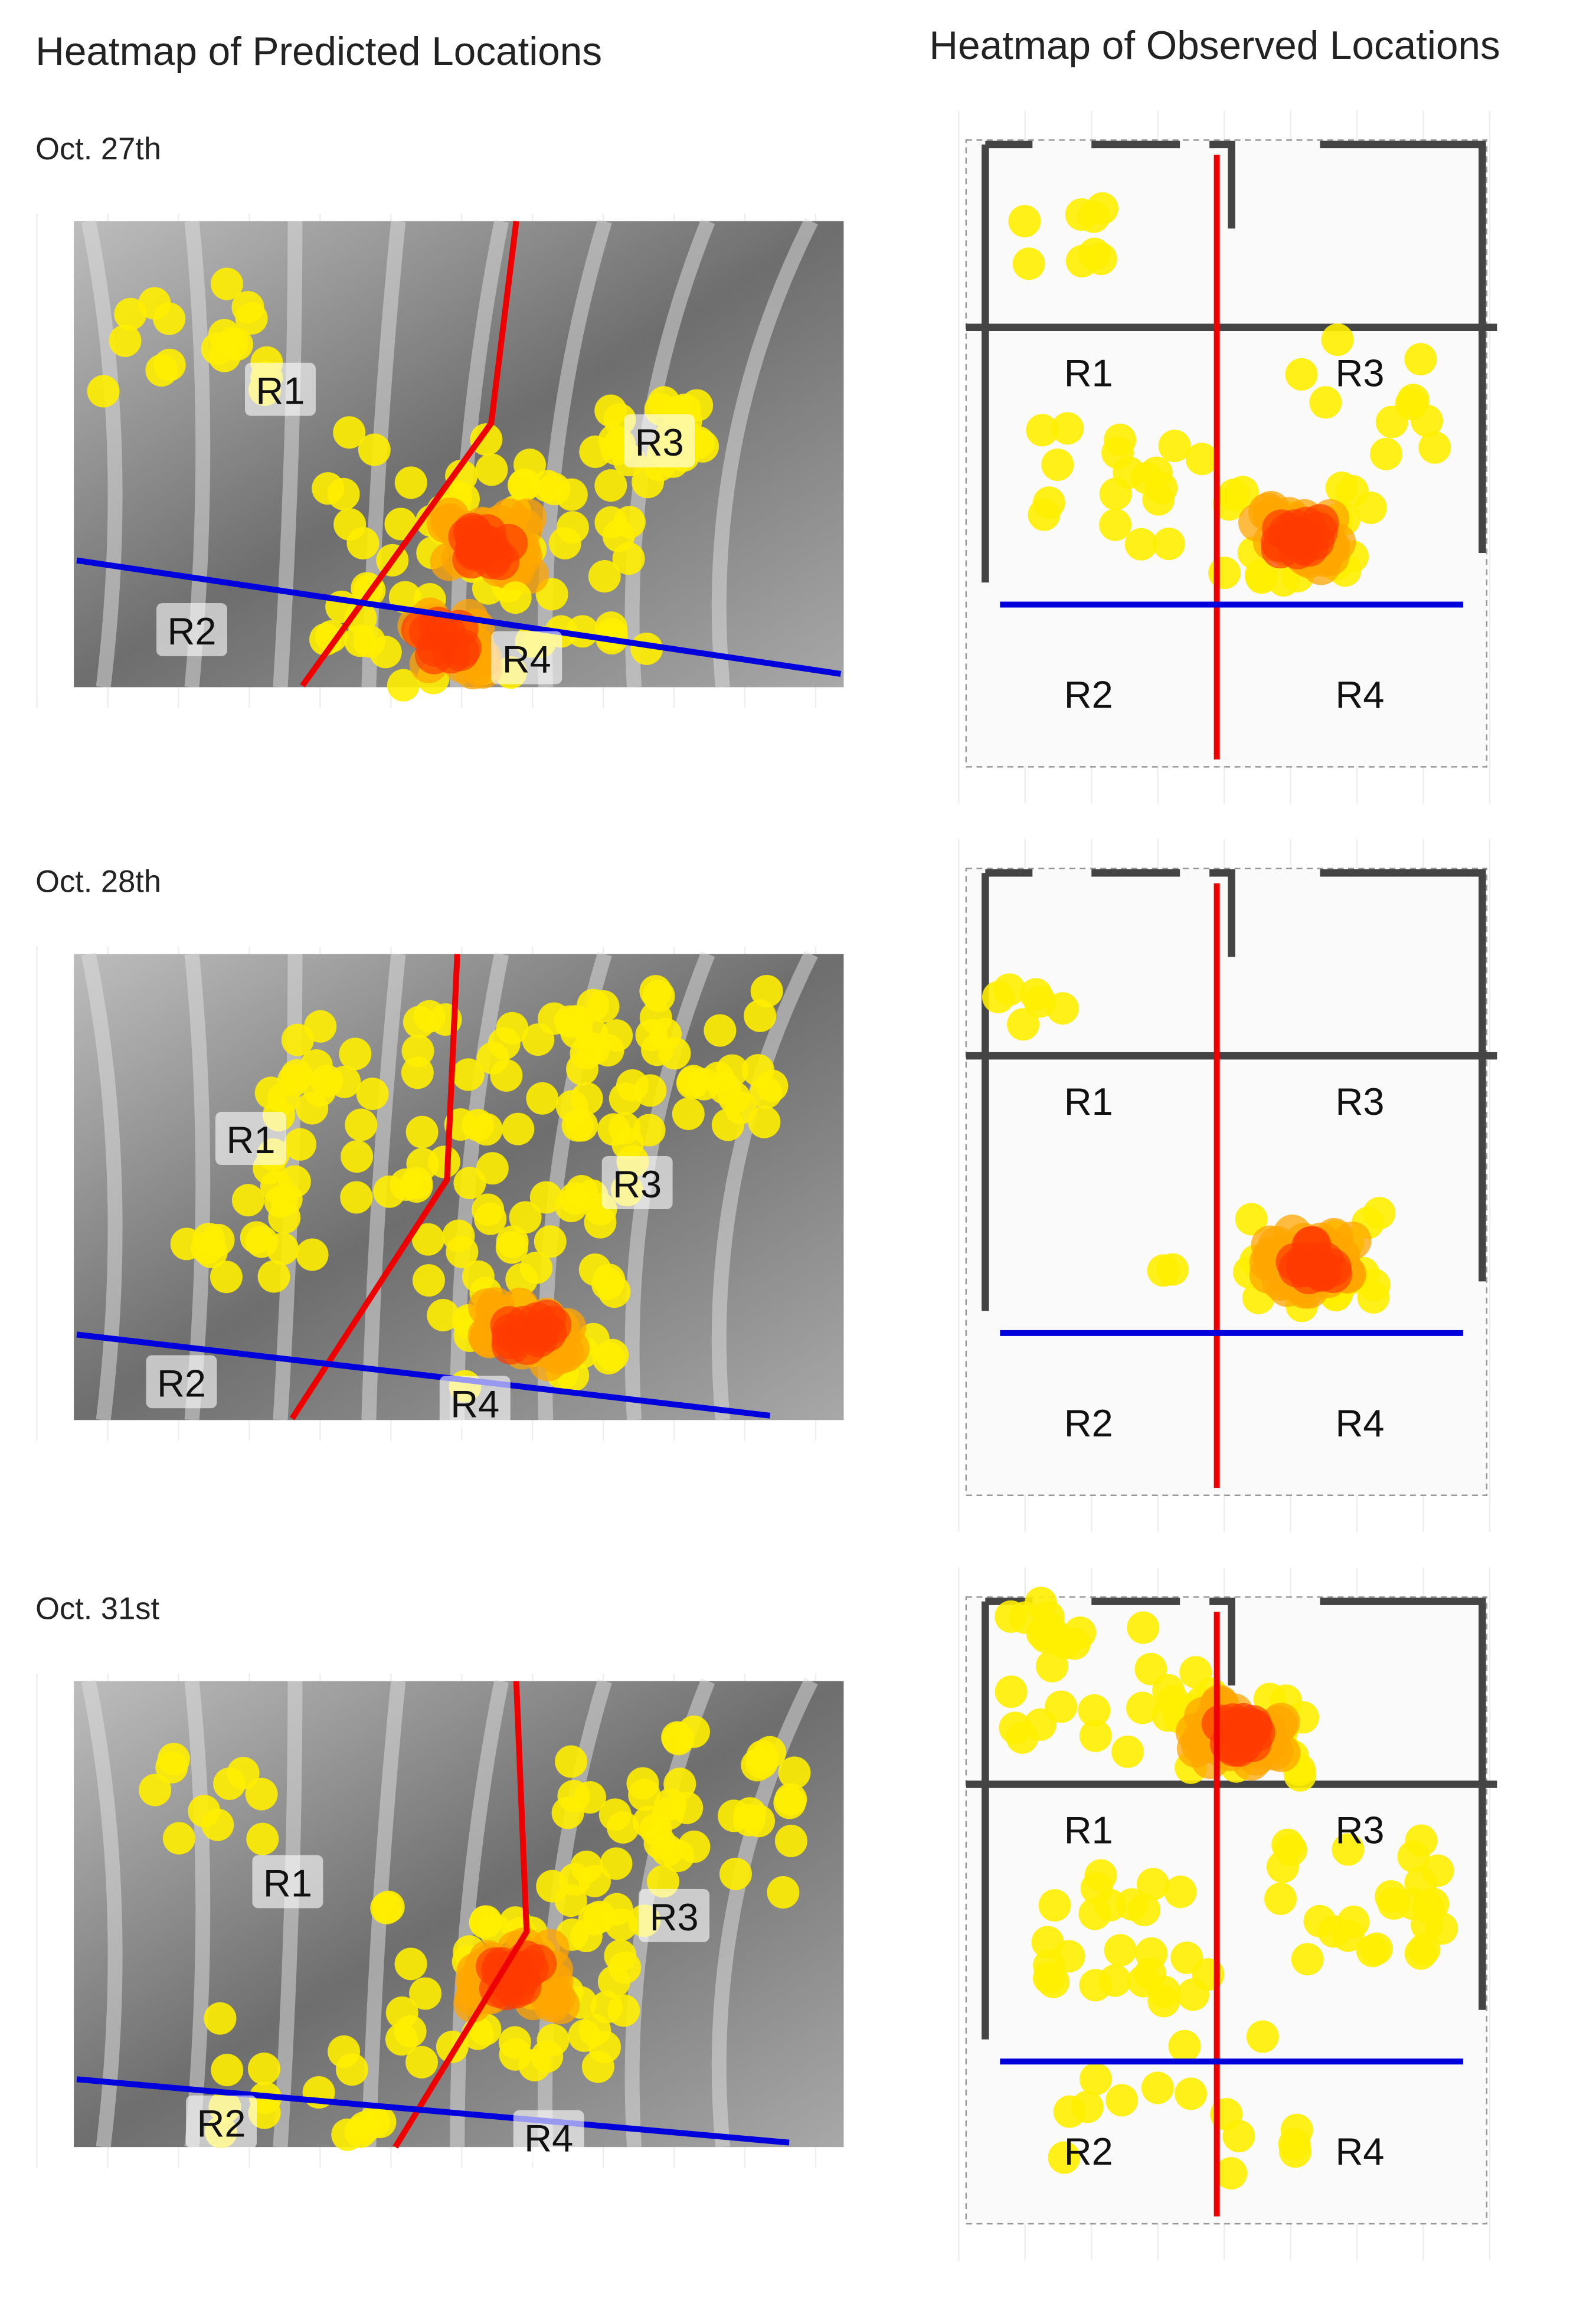  Describe the element at coordinates (1360, 695) in the screenshot. I see `region-label: R4` at that location.